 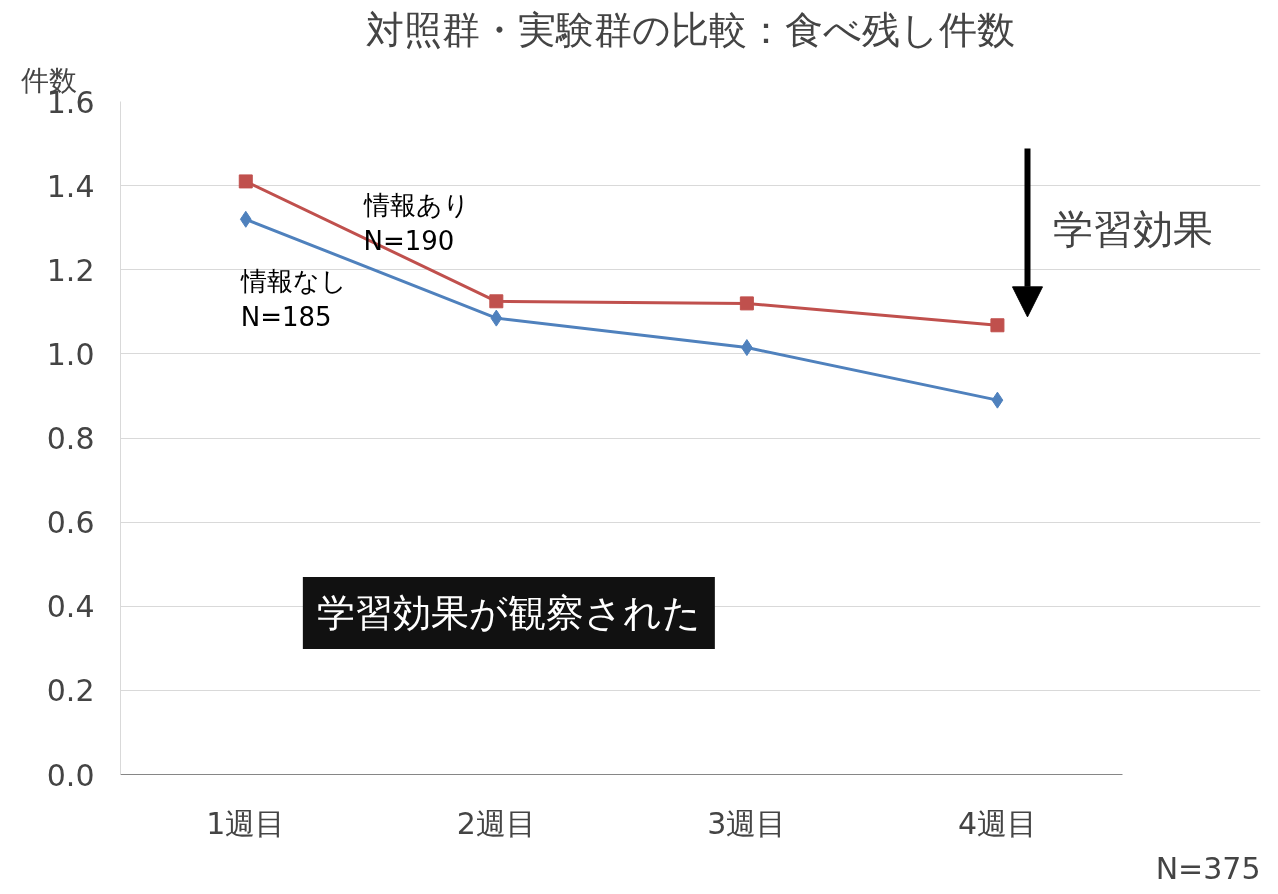 I want to click on x-tick-label: 4週目, so click(x=997, y=823).